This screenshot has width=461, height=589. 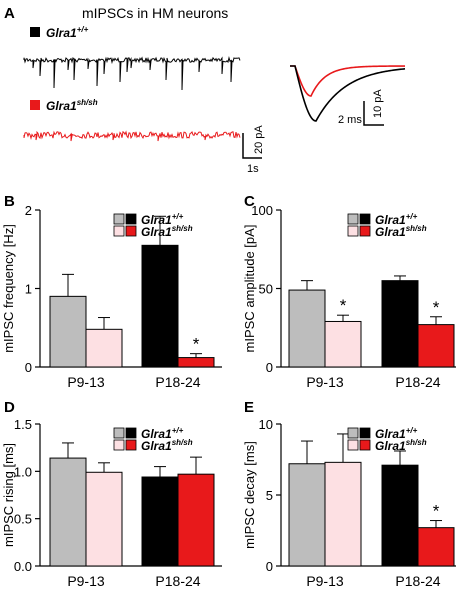 What do you see at coordinates (35, 32) in the screenshot?
I see `wt-legend-swatch` at bounding box center [35, 32].